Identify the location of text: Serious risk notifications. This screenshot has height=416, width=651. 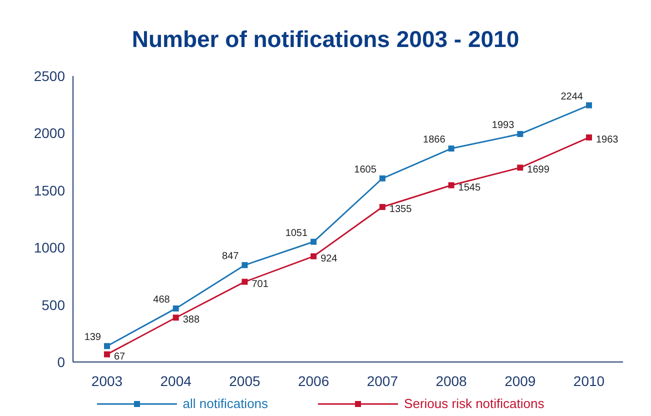
(474, 403).